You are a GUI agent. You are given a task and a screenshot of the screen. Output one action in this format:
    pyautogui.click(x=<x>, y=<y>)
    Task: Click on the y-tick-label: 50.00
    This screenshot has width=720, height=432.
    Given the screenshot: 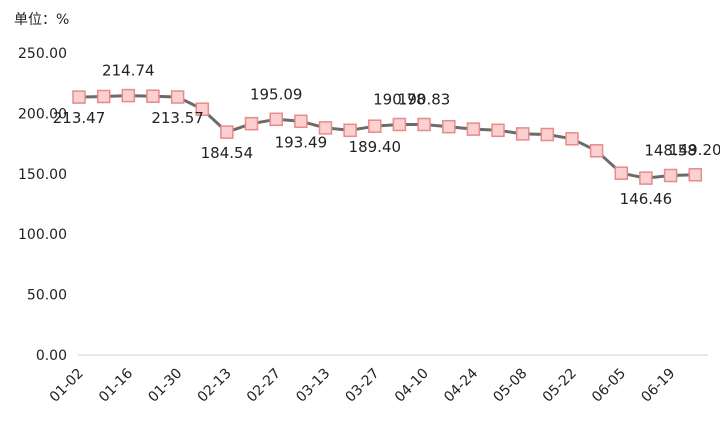 What is the action you would take?
    pyautogui.click(x=47, y=296)
    